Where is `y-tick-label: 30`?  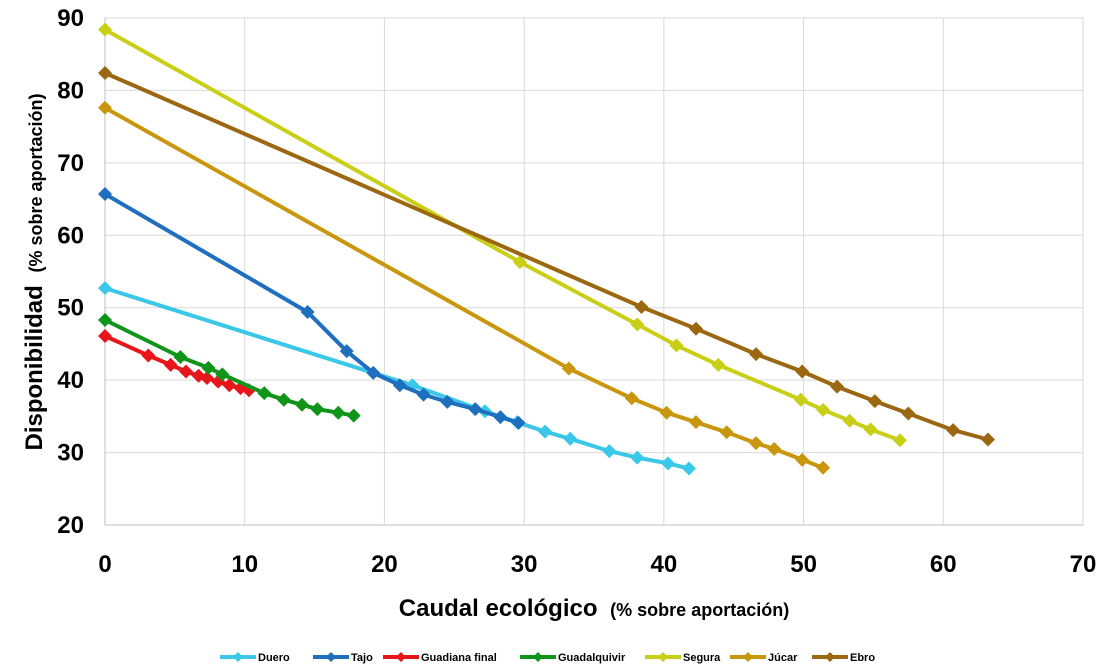
y-tick-label: 30 is located at coordinates (70, 453).